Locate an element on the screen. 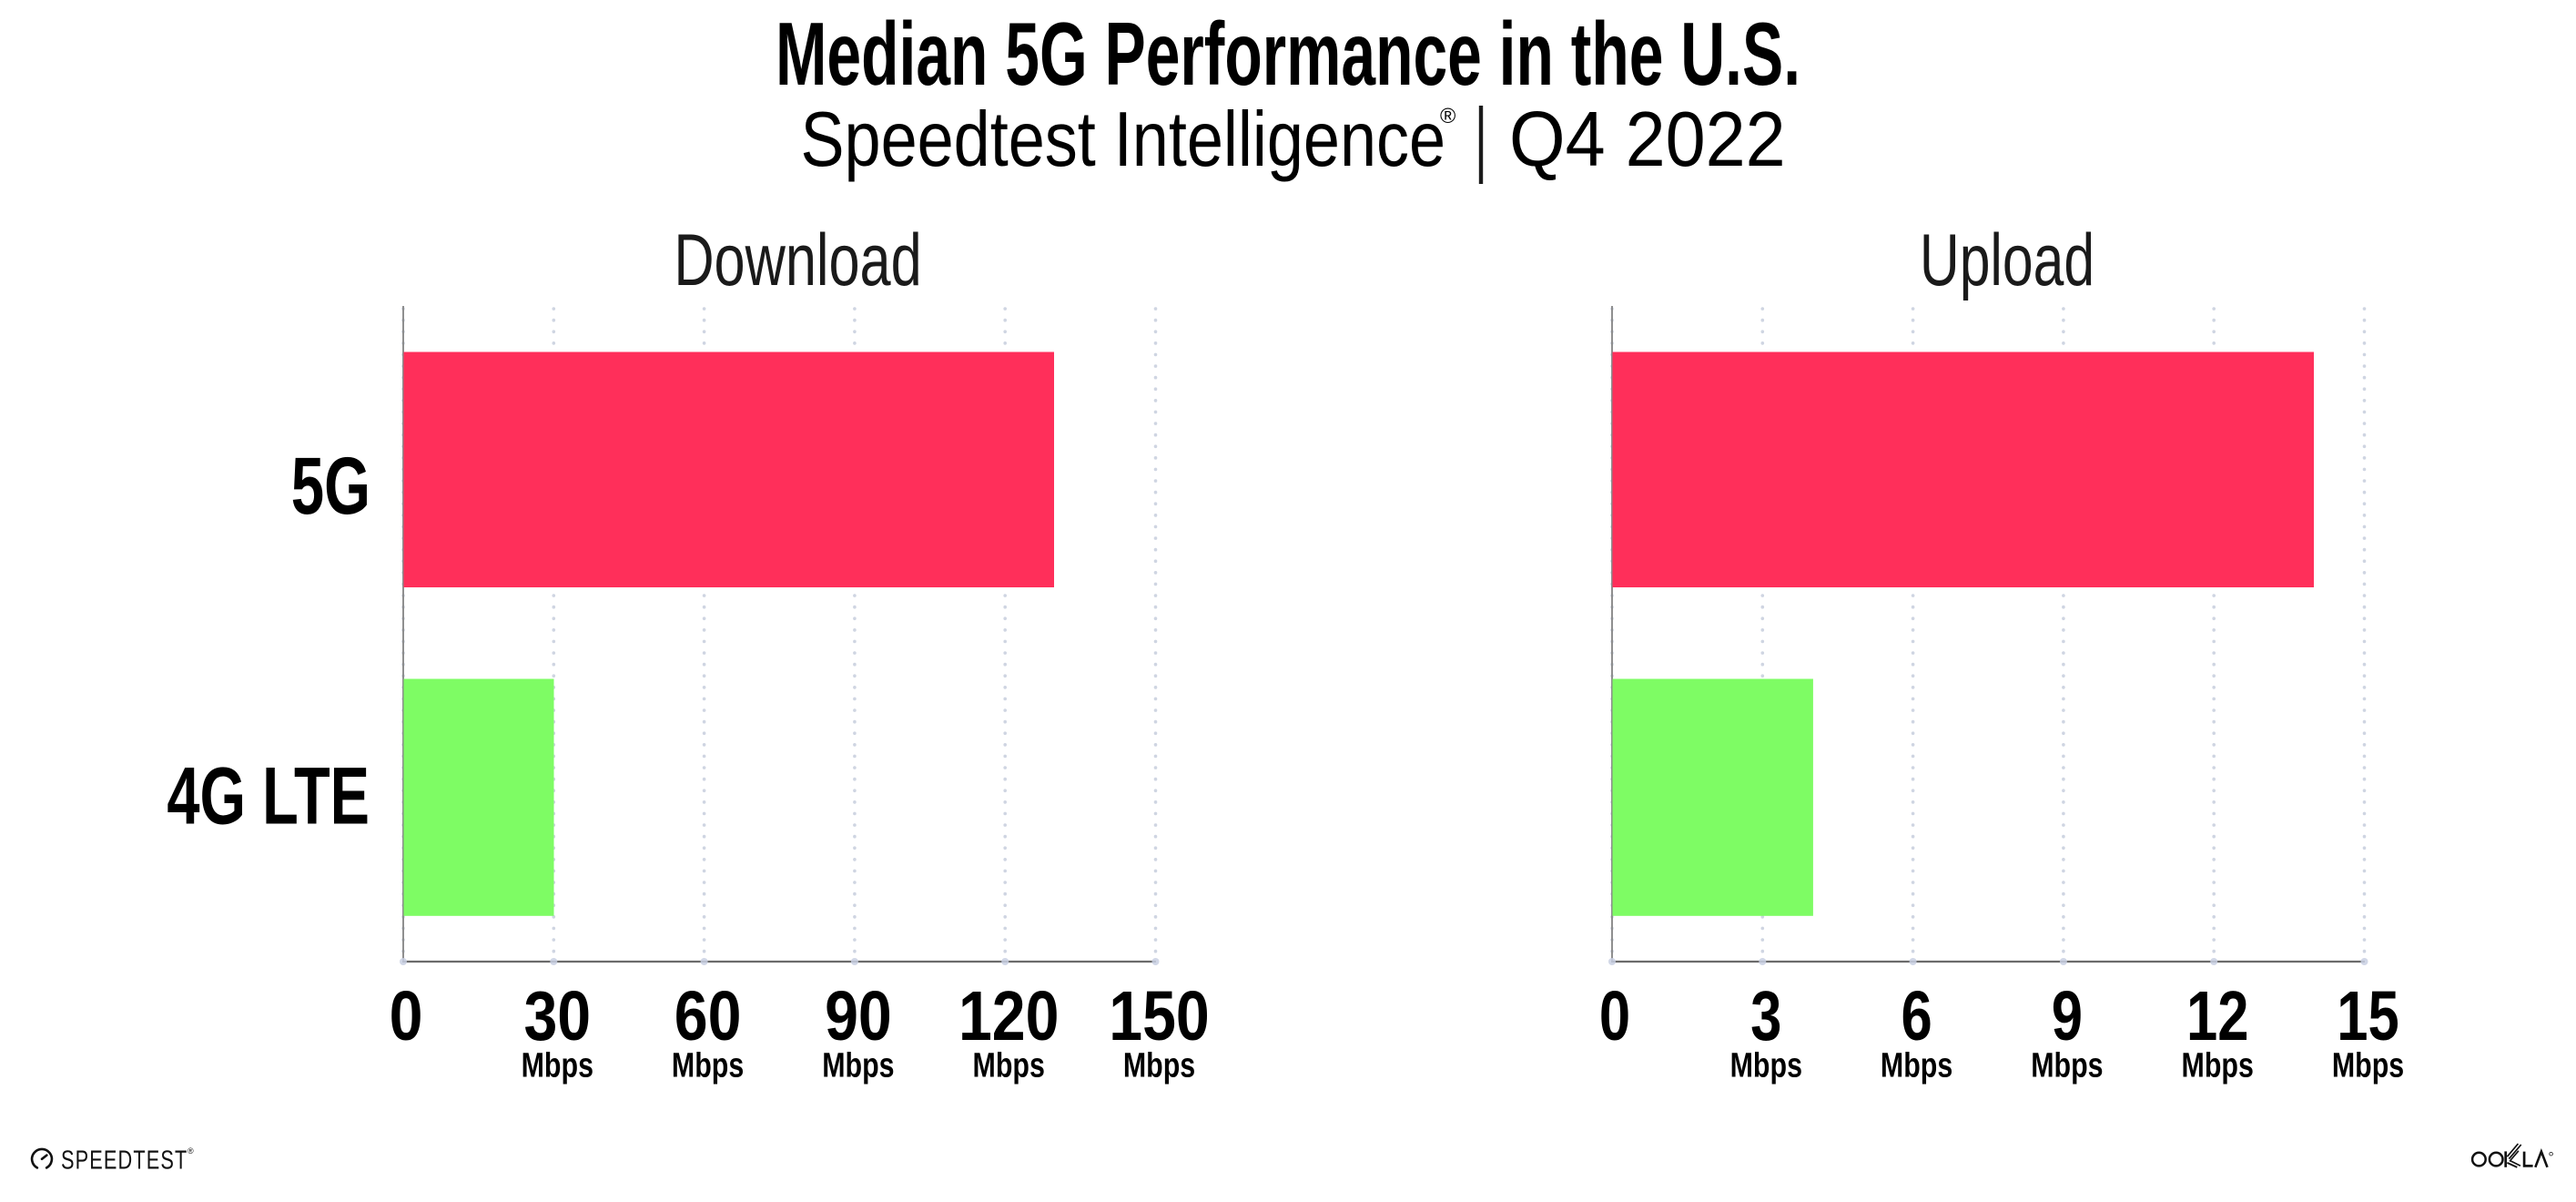  svg-text: Speedtest Intelligence is located at coordinates (1123, 138).